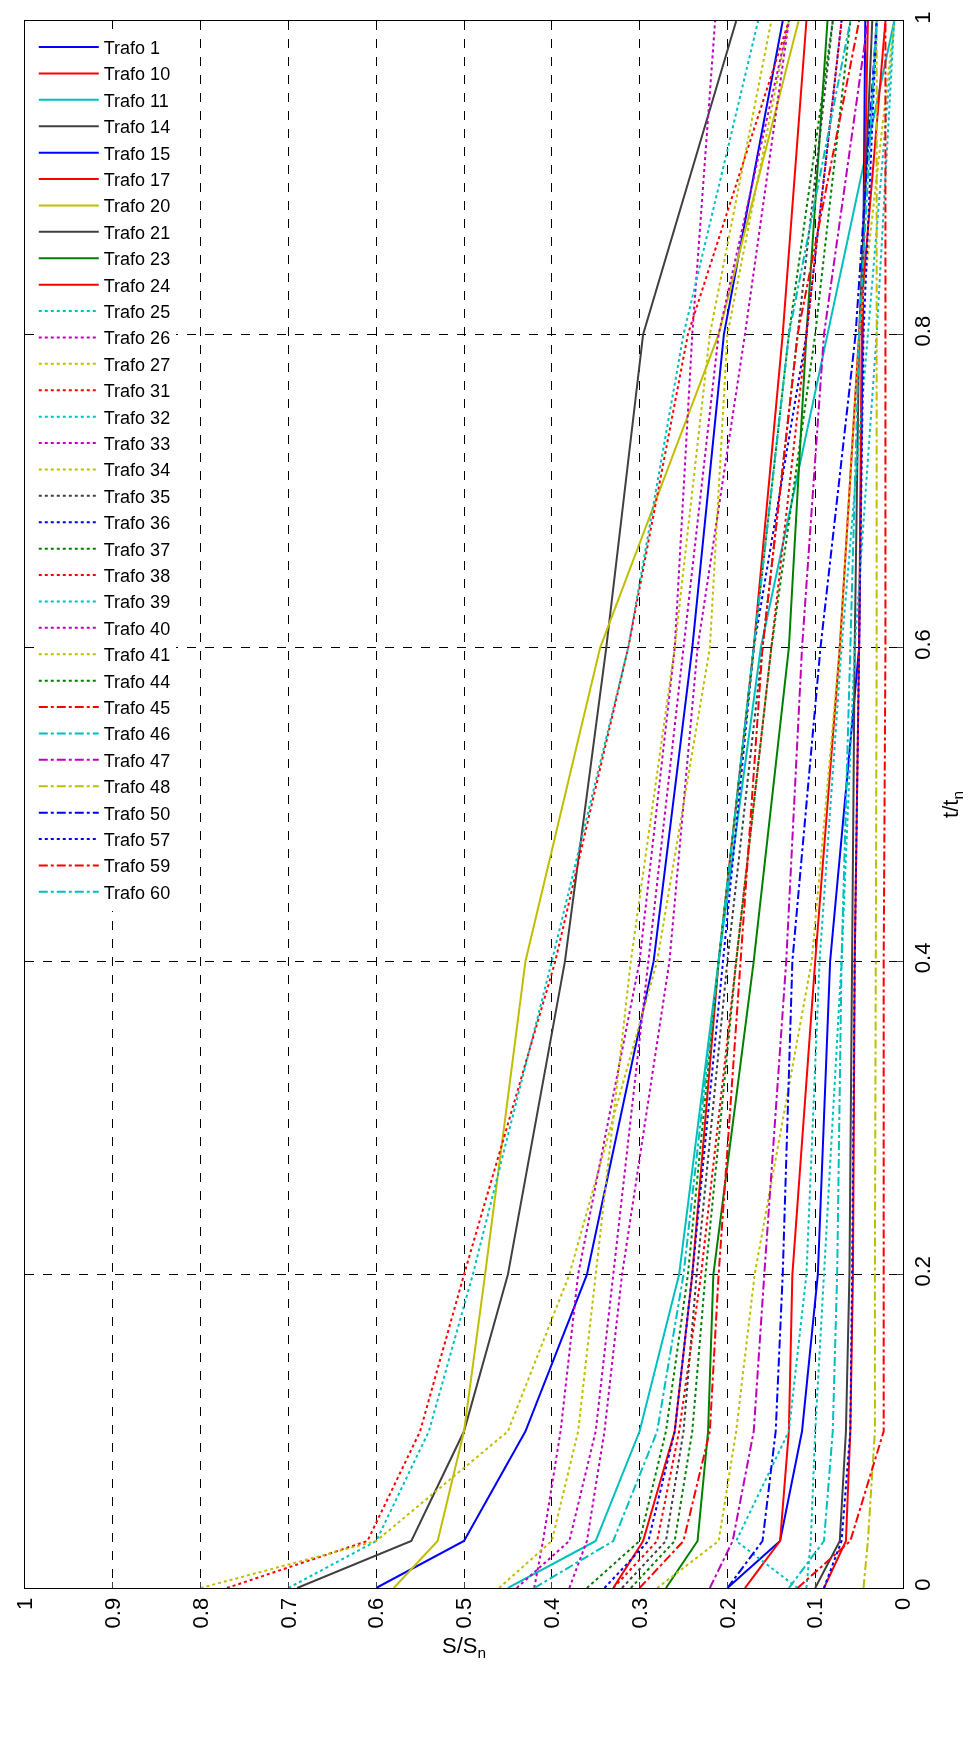  Describe the element at coordinates (137, 232) in the screenshot. I see `legend-label: Trafo 21` at that location.